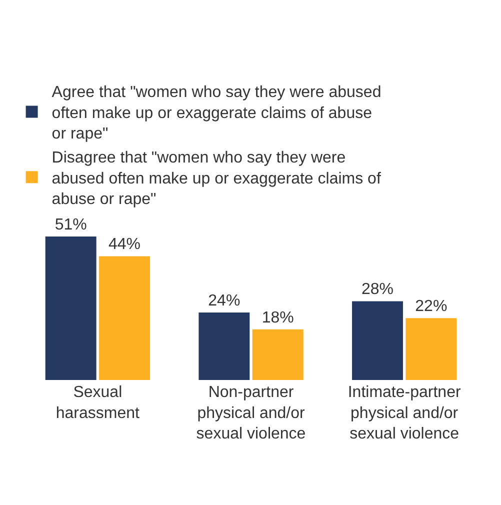 The width and height of the screenshot is (501, 505). I want to click on x-tick-label: Intimate-partner physical and/or sexual violence, so click(405, 413).